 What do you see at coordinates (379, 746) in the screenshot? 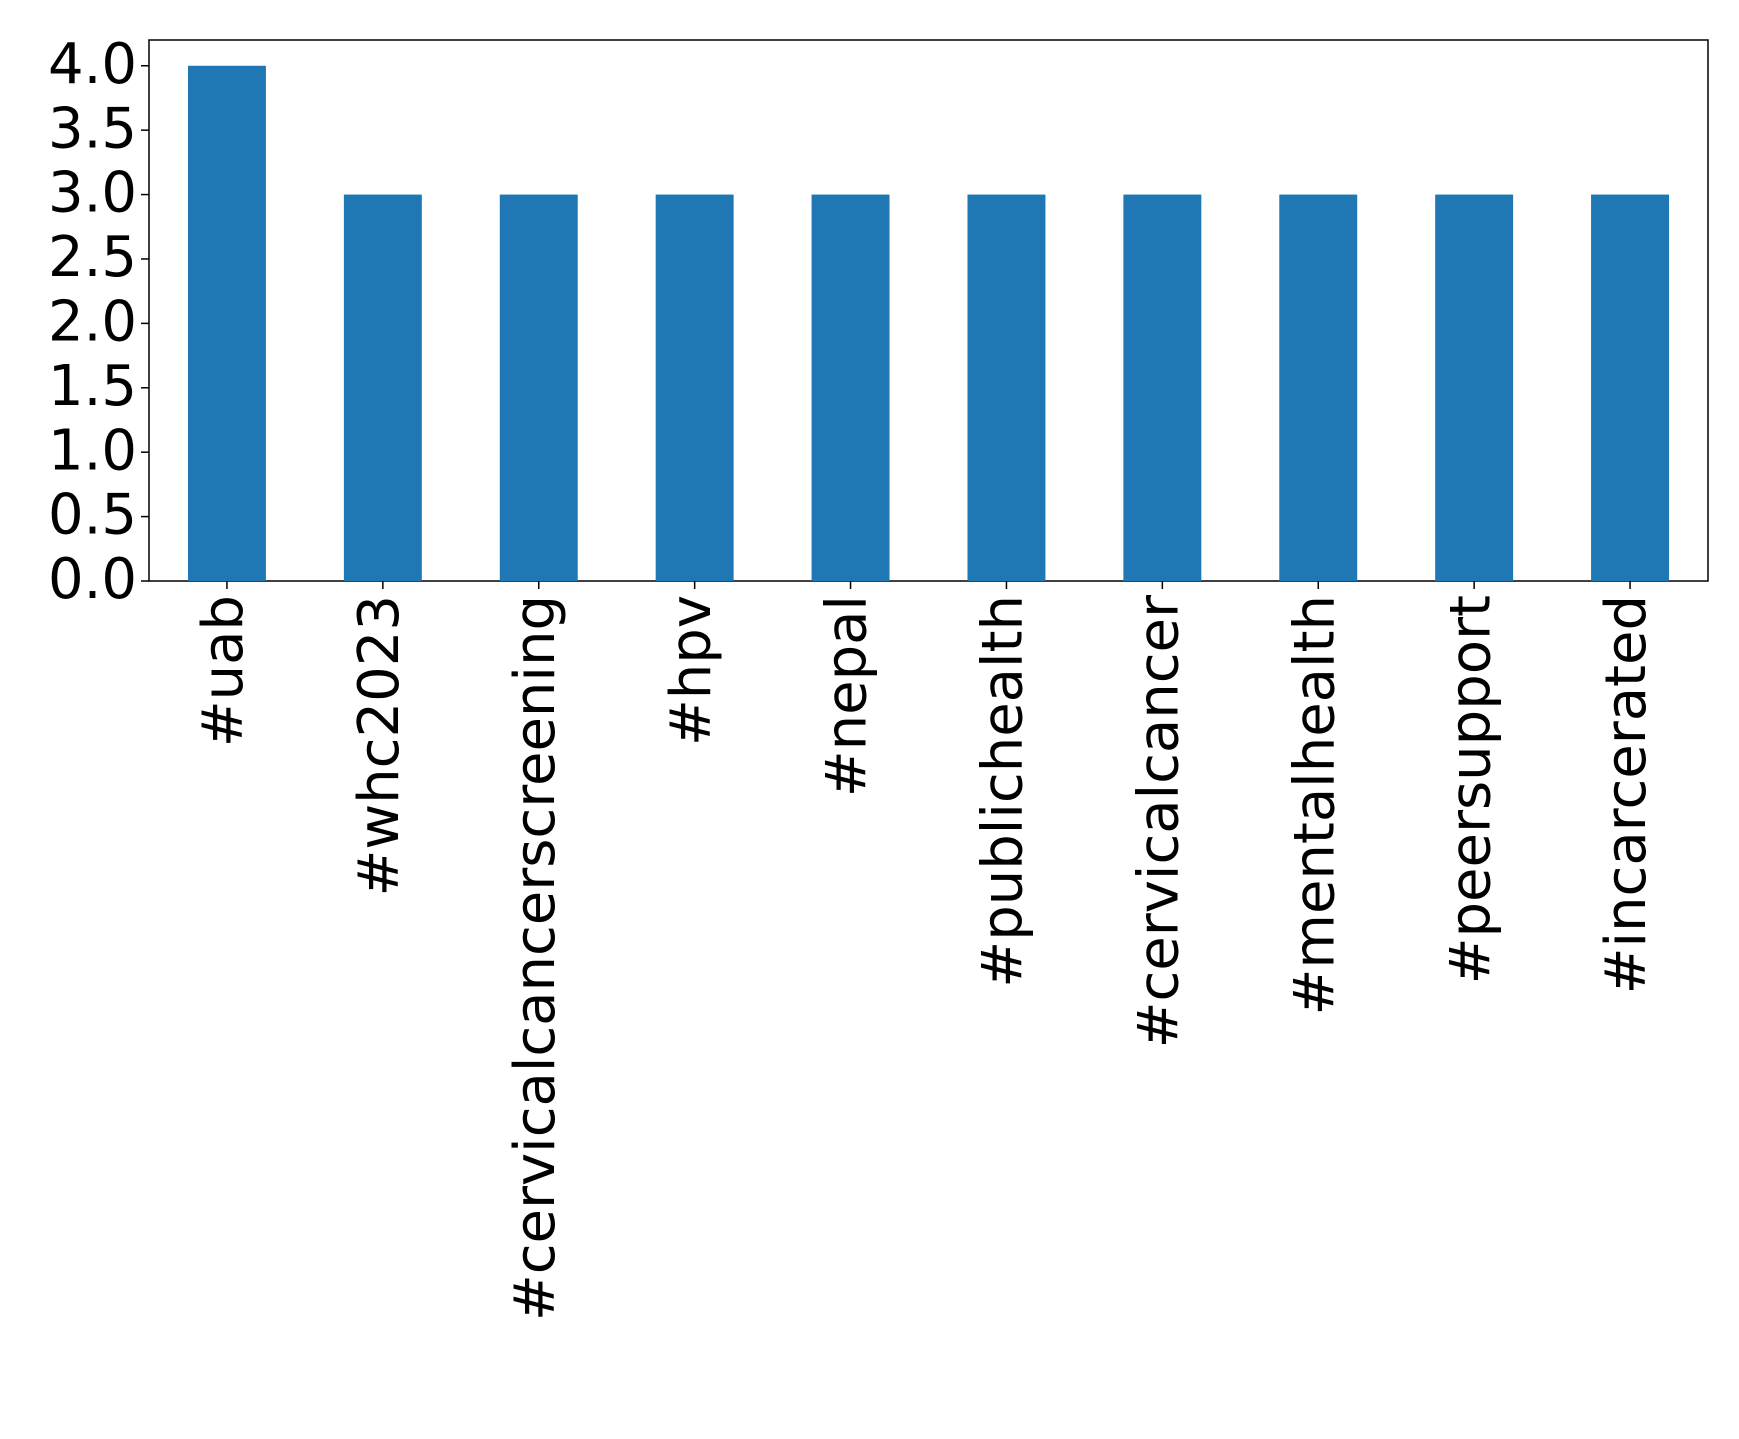
I see `x-tick-label: #whc2023` at bounding box center [379, 746].